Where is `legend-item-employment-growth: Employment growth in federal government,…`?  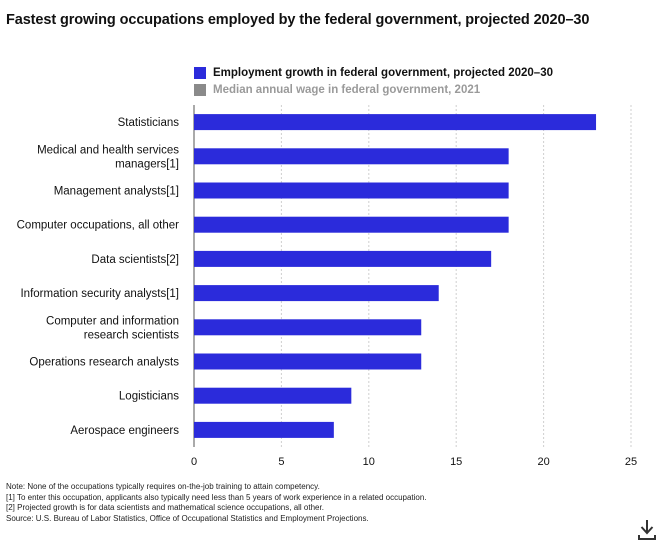 legend-item-employment-growth: Employment growth in federal government,… is located at coordinates (373, 72).